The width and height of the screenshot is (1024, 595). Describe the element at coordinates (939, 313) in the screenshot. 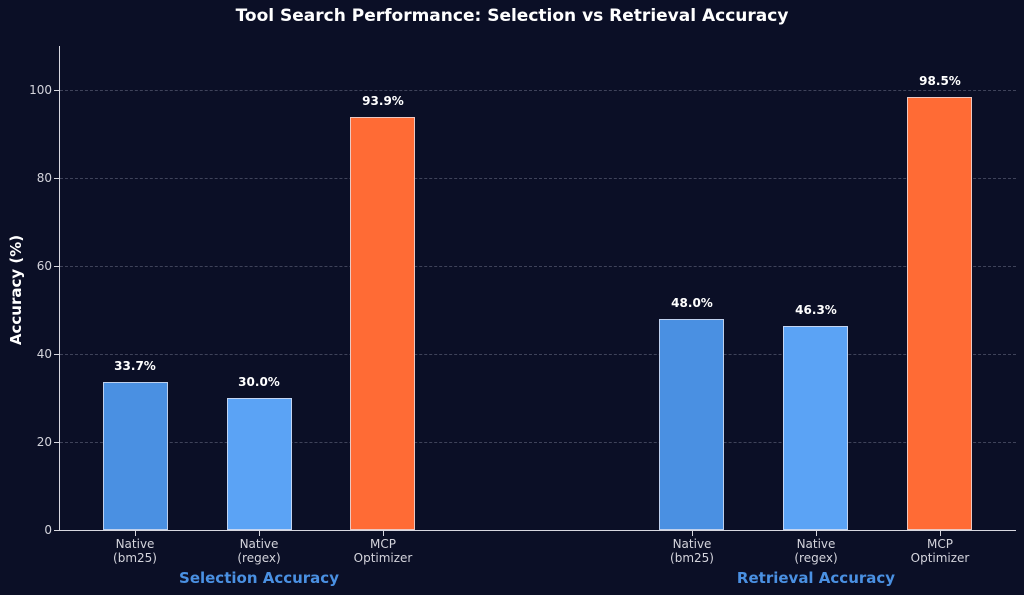

I see `bar-retrieval-mcp-optimizer` at that location.